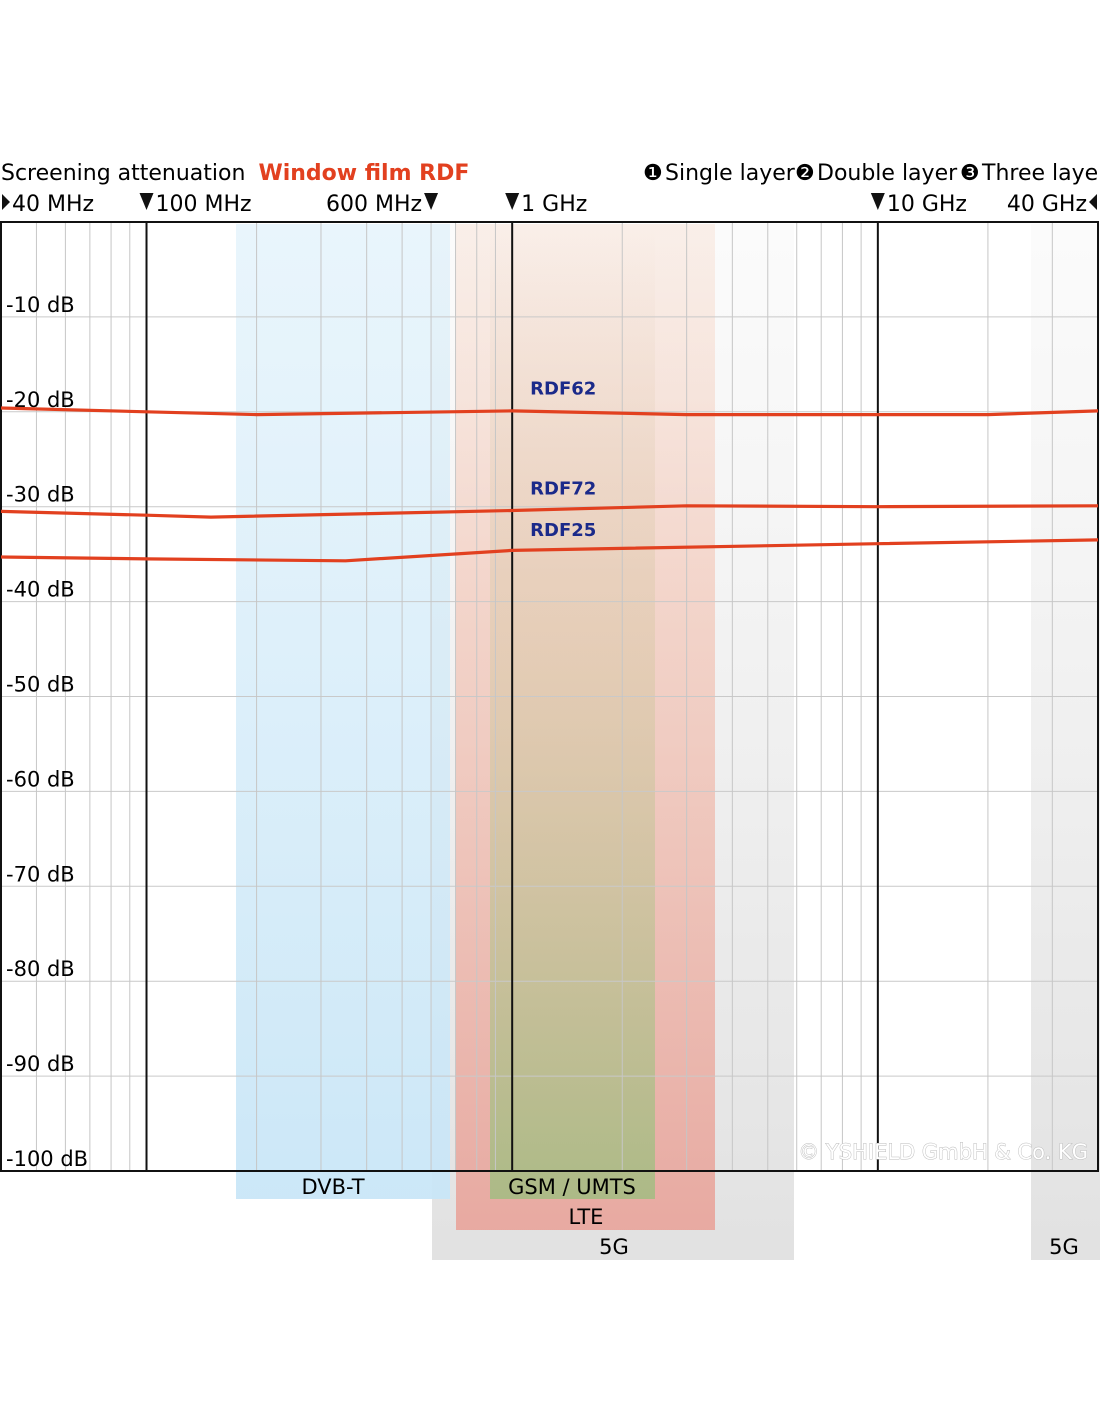 This screenshot has width=1100, height=1422. What do you see at coordinates (40, 874) in the screenshot?
I see `y-tick-label: -70 dB` at bounding box center [40, 874].